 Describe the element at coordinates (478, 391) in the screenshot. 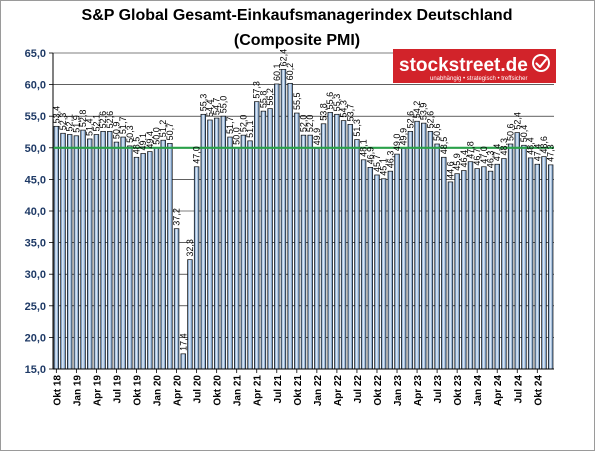

I see `x-tick-label: Jan 24` at that location.